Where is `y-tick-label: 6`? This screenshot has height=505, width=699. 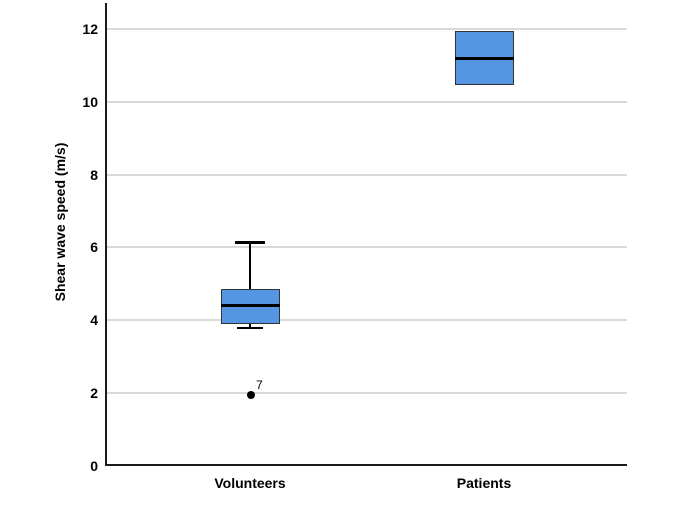
y-tick-label: 6 is located at coordinates (94, 247).